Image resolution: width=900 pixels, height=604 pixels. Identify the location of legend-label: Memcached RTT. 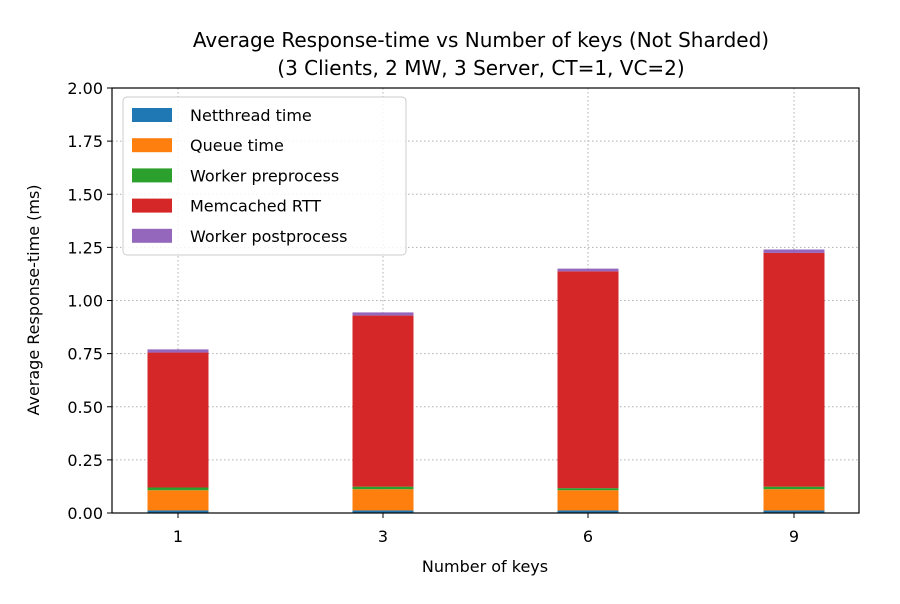
(255, 206).